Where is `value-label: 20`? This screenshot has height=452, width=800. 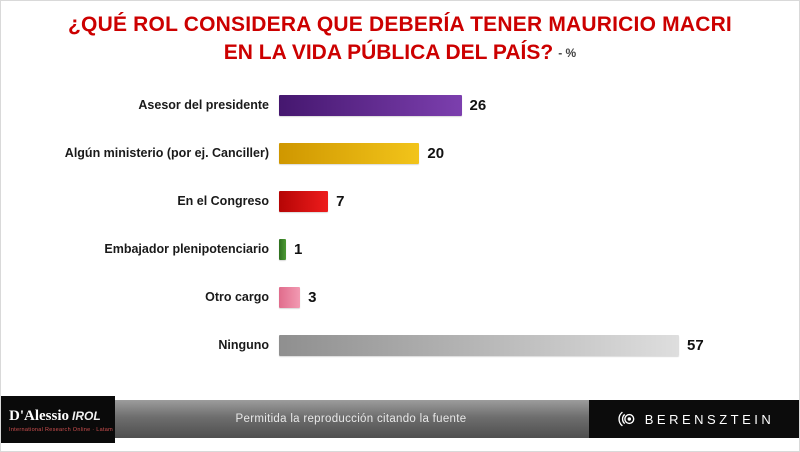 value-label: 20 is located at coordinates (436, 153).